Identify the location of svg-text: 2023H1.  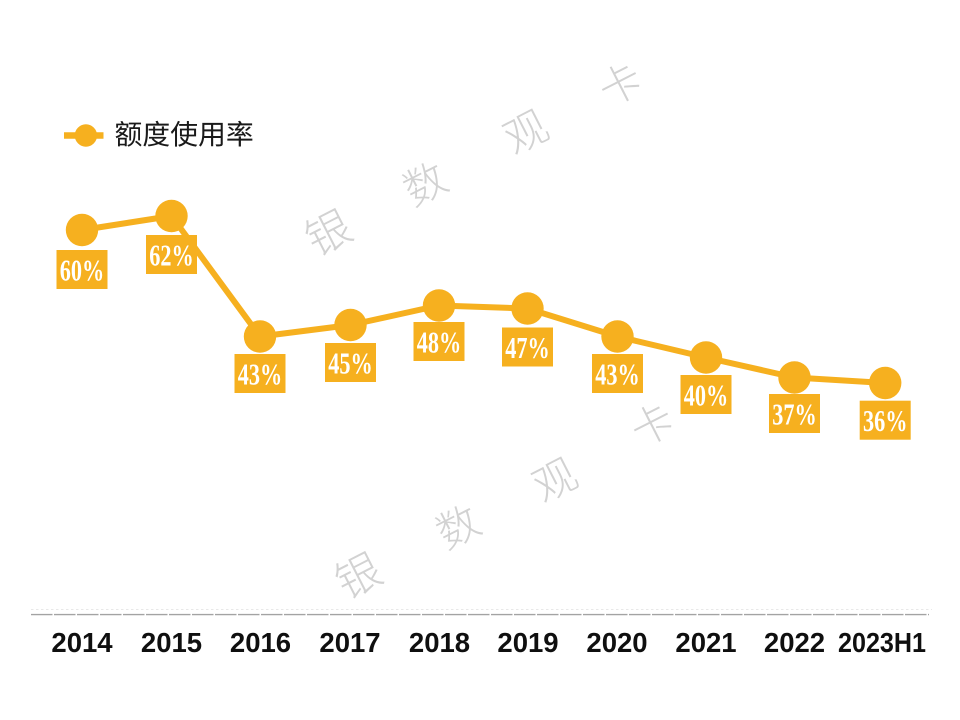
(882, 642).